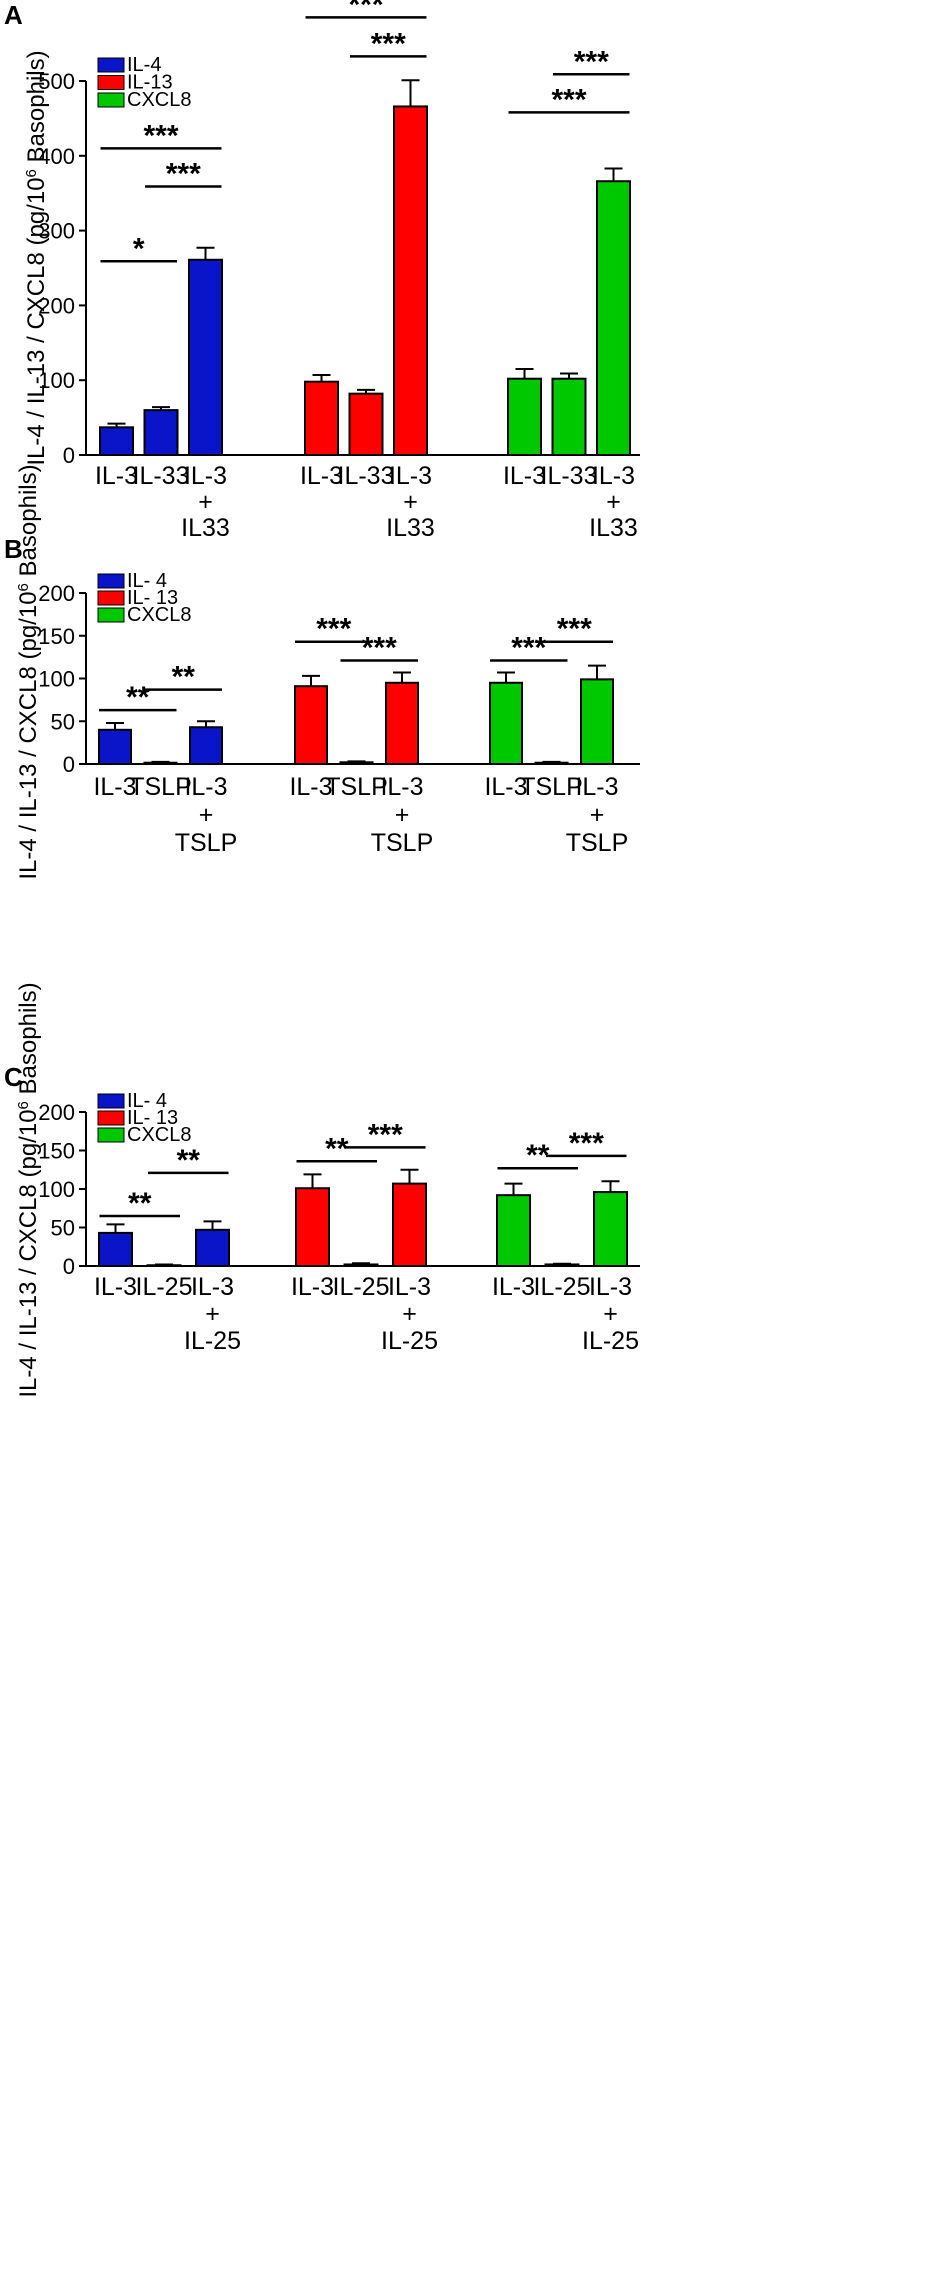 Image resolution: width=945 pixels, height=2278 pixels. I want to click on legend-label: IL-13, so click(150, 83).